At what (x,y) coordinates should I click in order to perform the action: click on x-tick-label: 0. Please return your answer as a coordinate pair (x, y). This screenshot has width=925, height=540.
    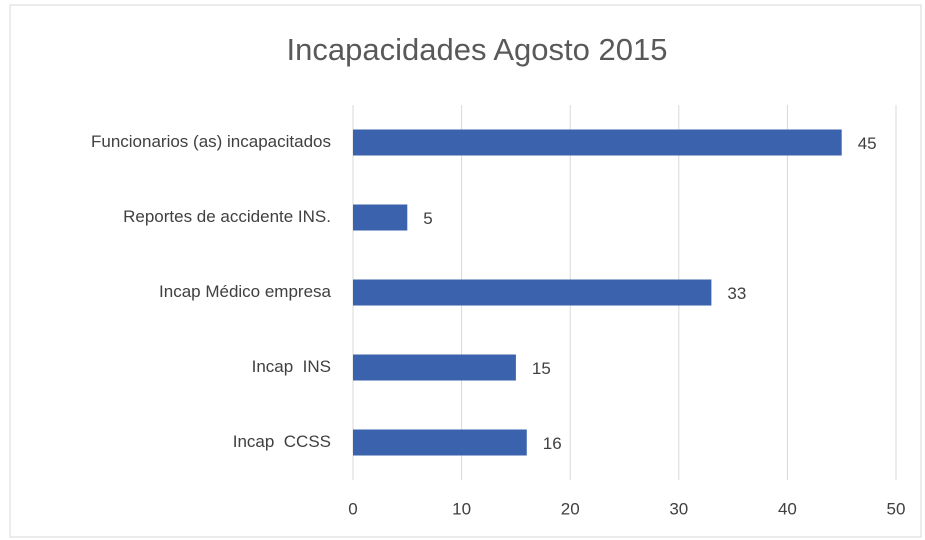
    Looking at the image, I should click on (352, 508).